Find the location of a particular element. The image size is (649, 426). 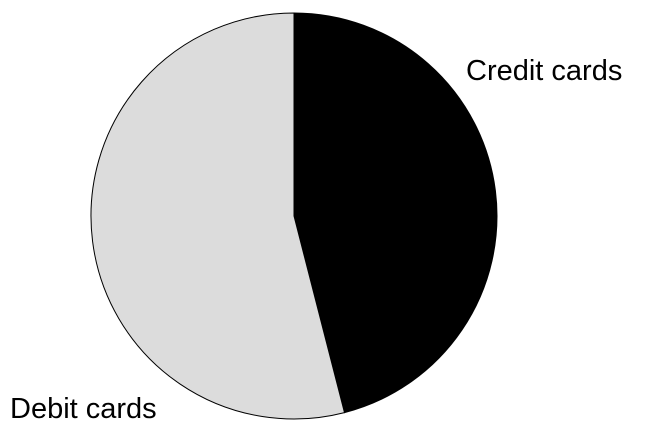

slice-label-debit-cards: Debit cards is located at coordinates (83, 407).